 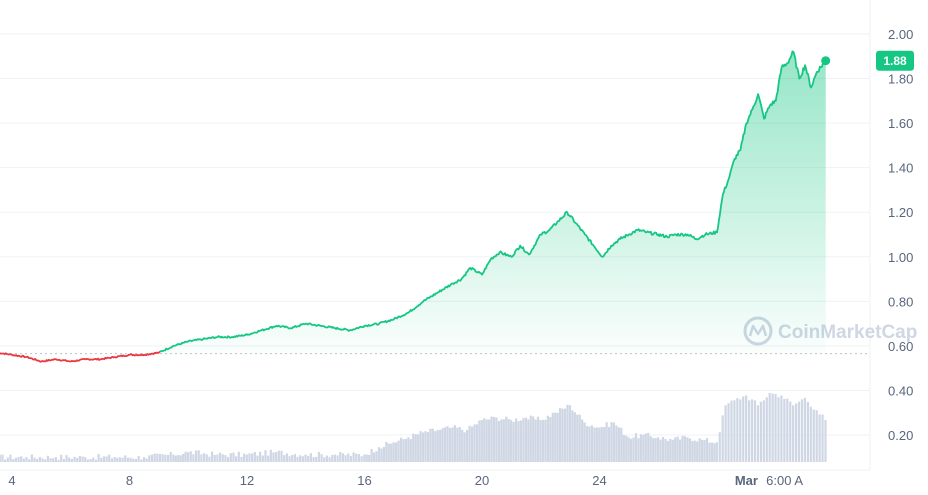 I want to click on x-axis: 4 8 12 16 20 24 Mar 6:00 A, so click(x=405, y=480).